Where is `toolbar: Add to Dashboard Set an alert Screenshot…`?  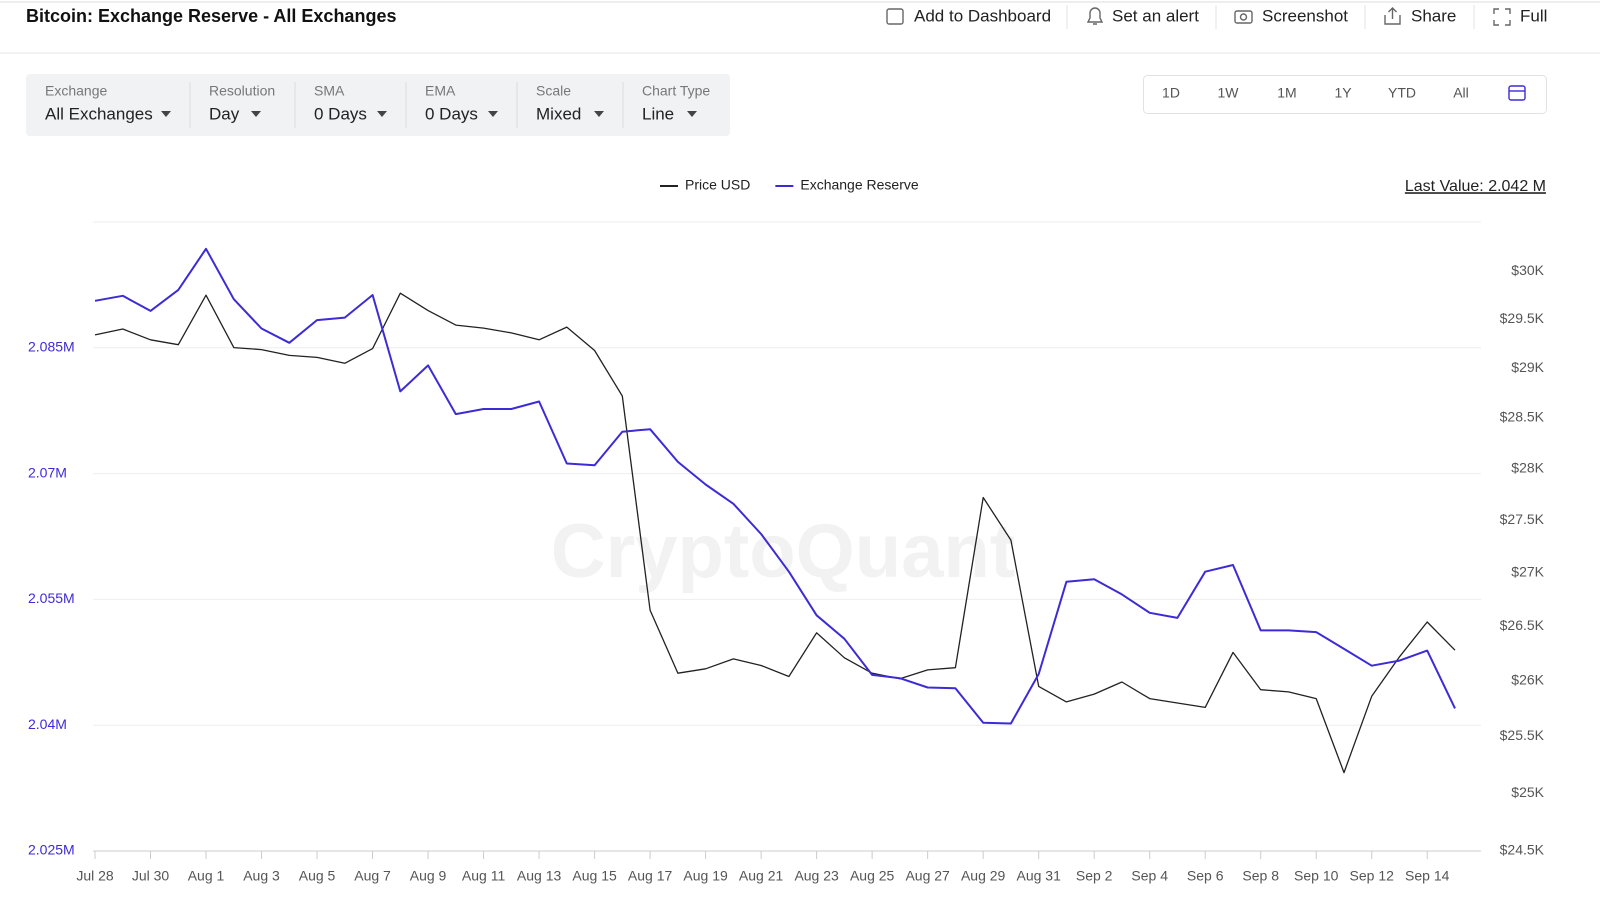
toolbar: Add to Dashboard Set an alert Screenshot… is located at coordinates (1216, 17).